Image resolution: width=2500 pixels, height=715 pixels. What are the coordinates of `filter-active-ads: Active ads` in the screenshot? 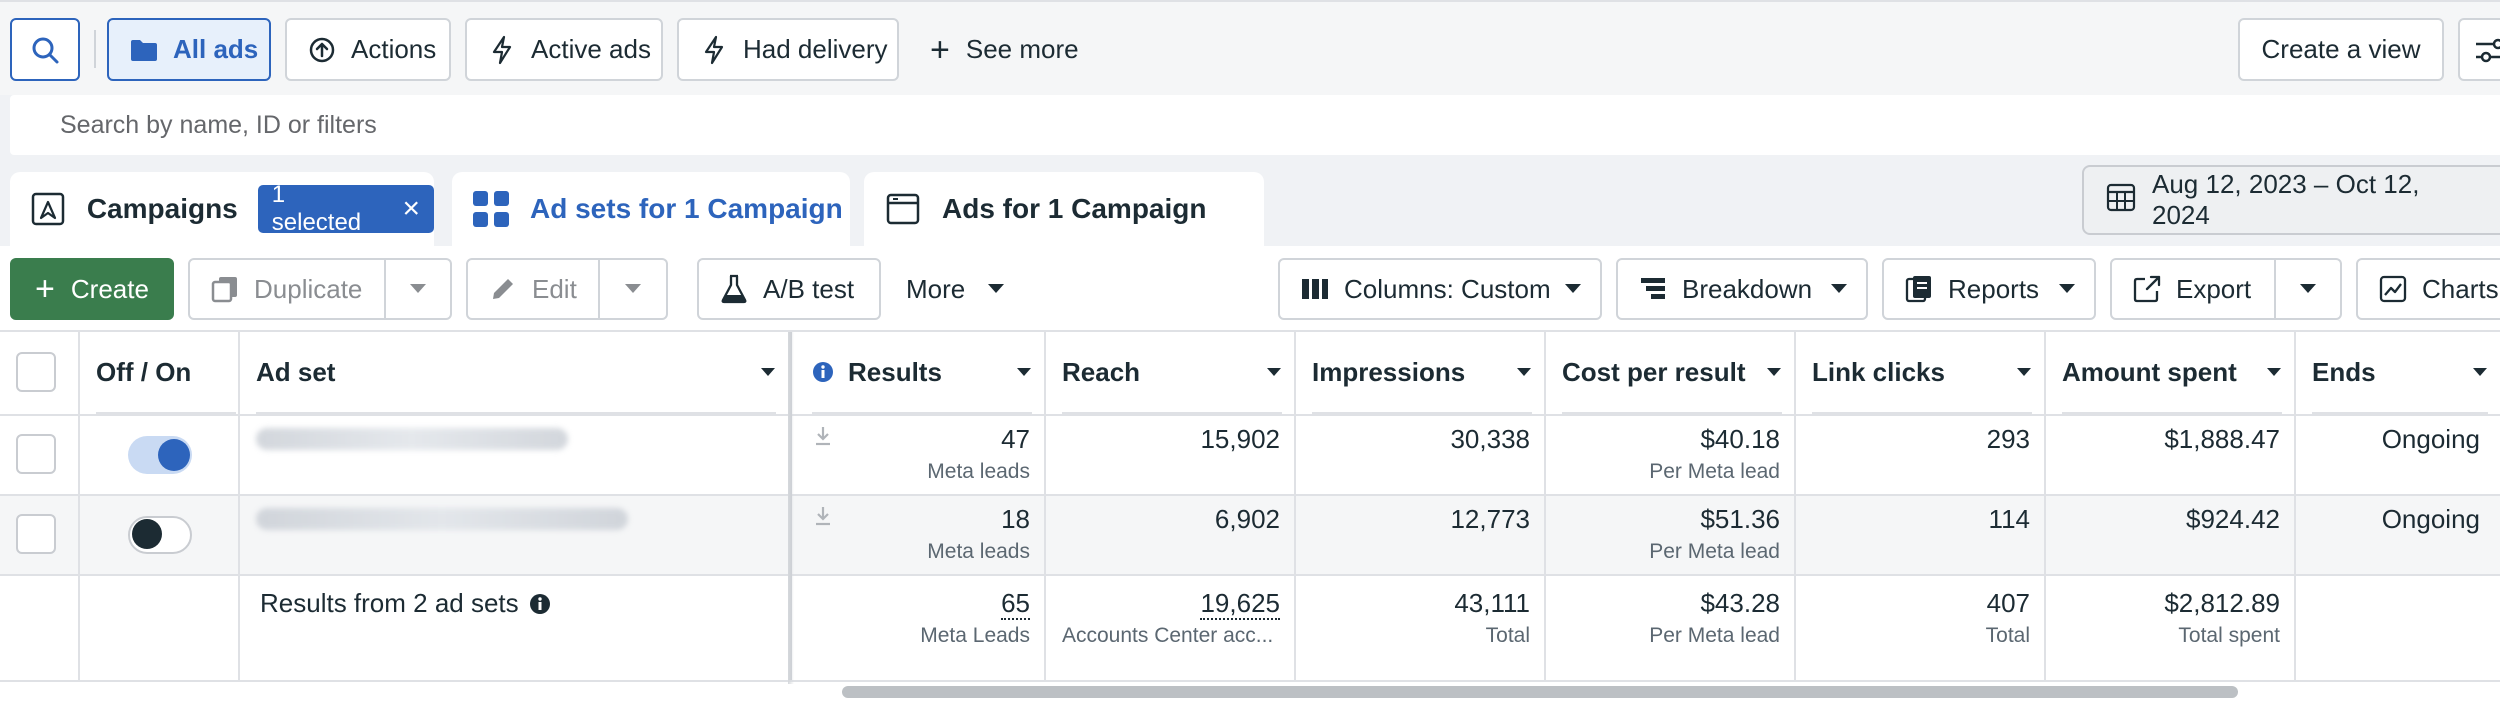 It's located at (564, 49).